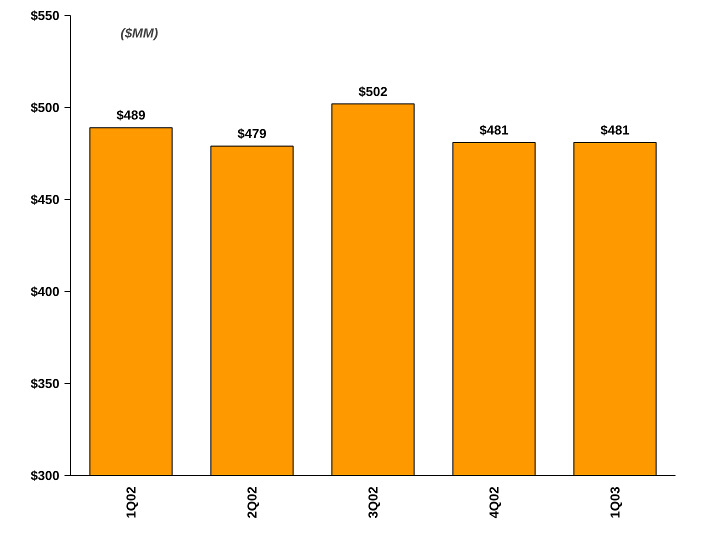  What do you see at coordinates (45, 475) in the screenshot?
I see `y-tick-label: $300` at bounding box center [45, 475].